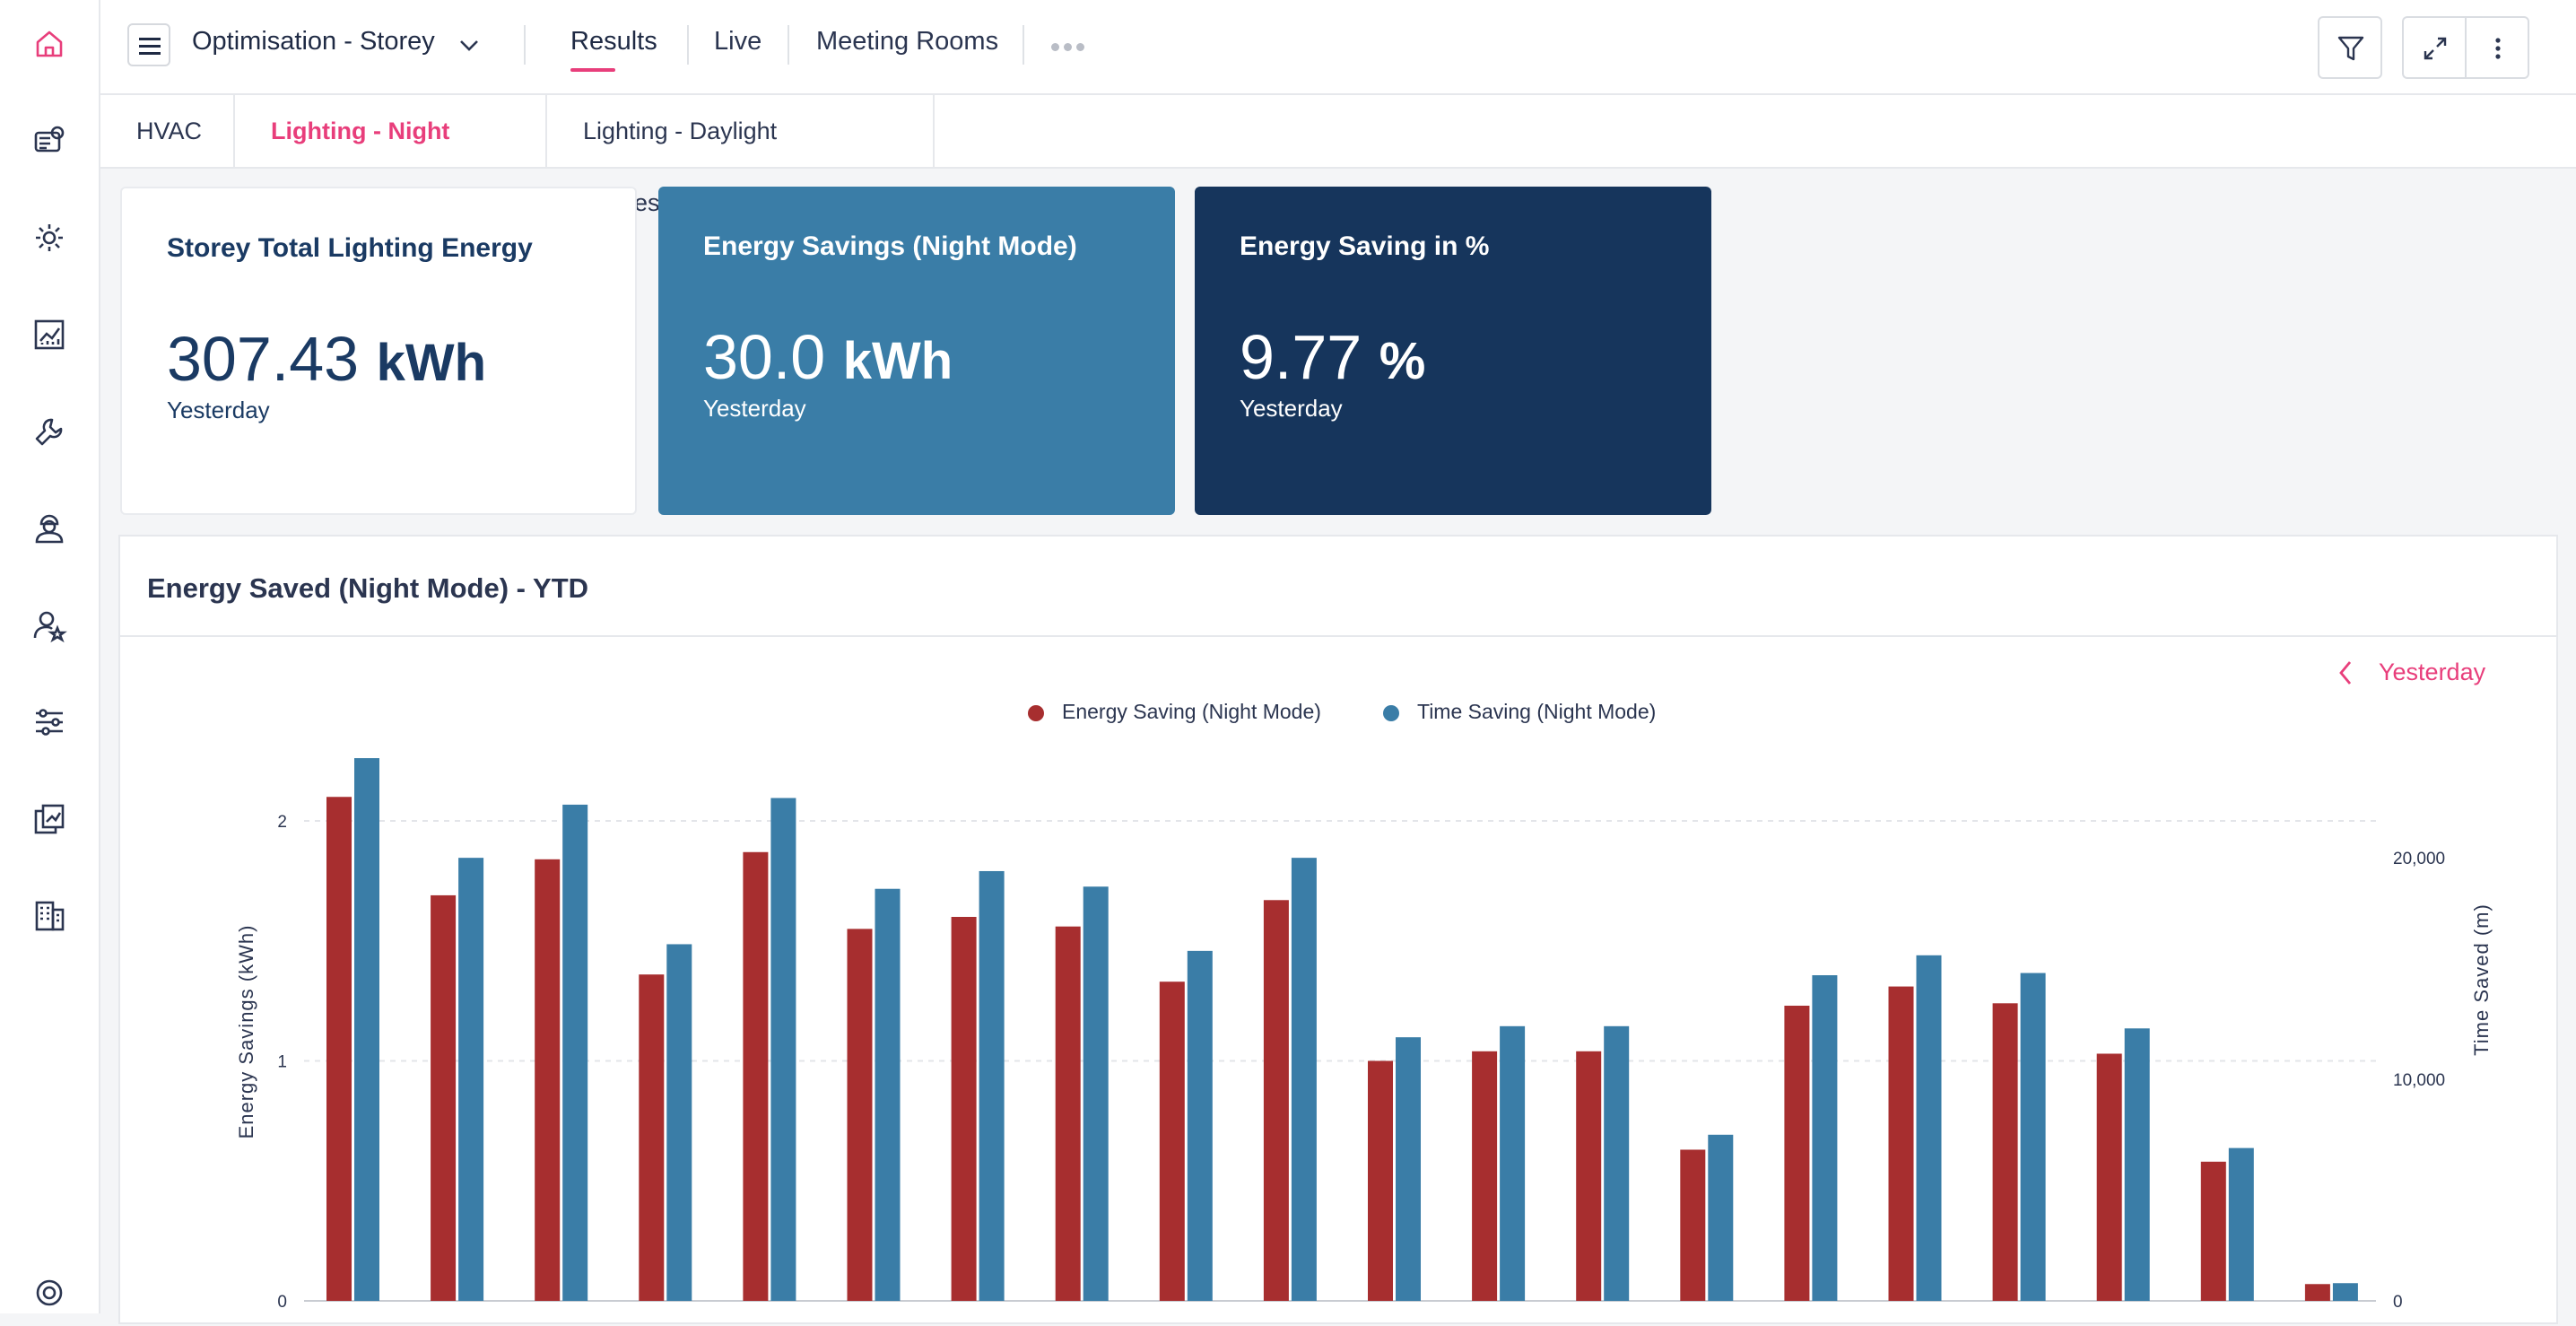 The height and width of the screenshot is (1326, 2576). Describe the element at coordinates (49, 334) in the screenshot. I see `analytics-chart-icon` at that location.